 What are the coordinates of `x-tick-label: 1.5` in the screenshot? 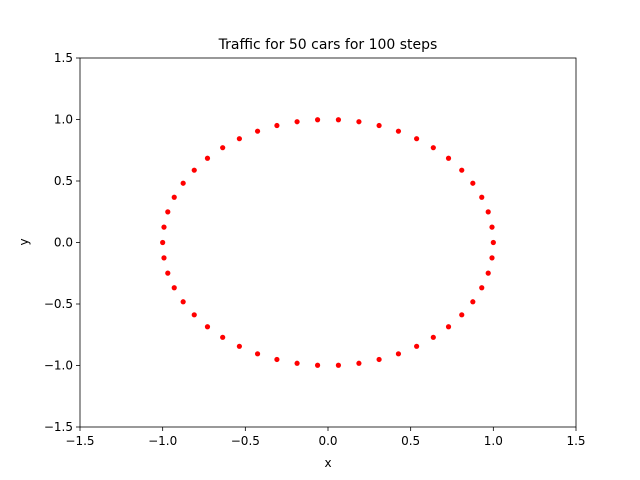 It's located at (575, 441).